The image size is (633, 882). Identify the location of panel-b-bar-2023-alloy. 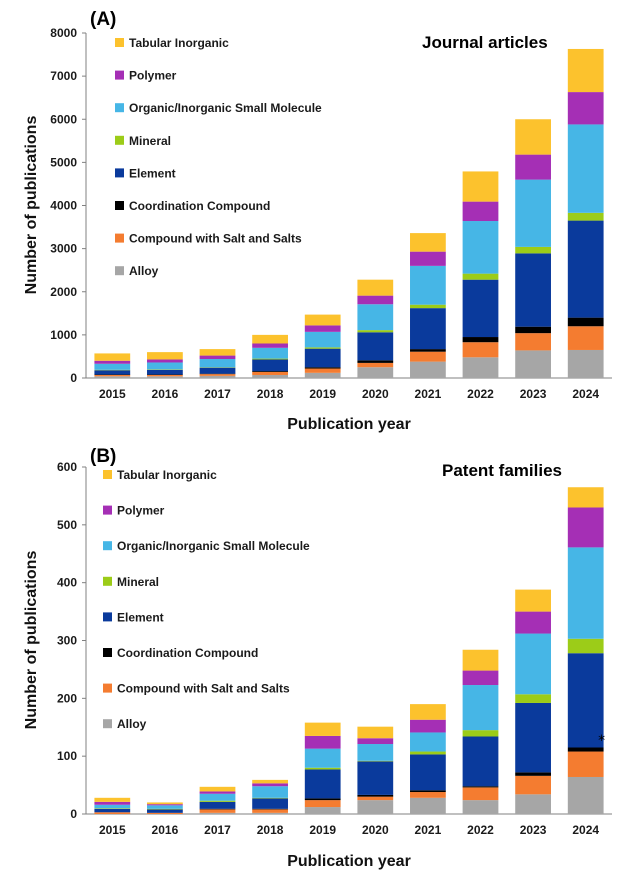
(533, 804).